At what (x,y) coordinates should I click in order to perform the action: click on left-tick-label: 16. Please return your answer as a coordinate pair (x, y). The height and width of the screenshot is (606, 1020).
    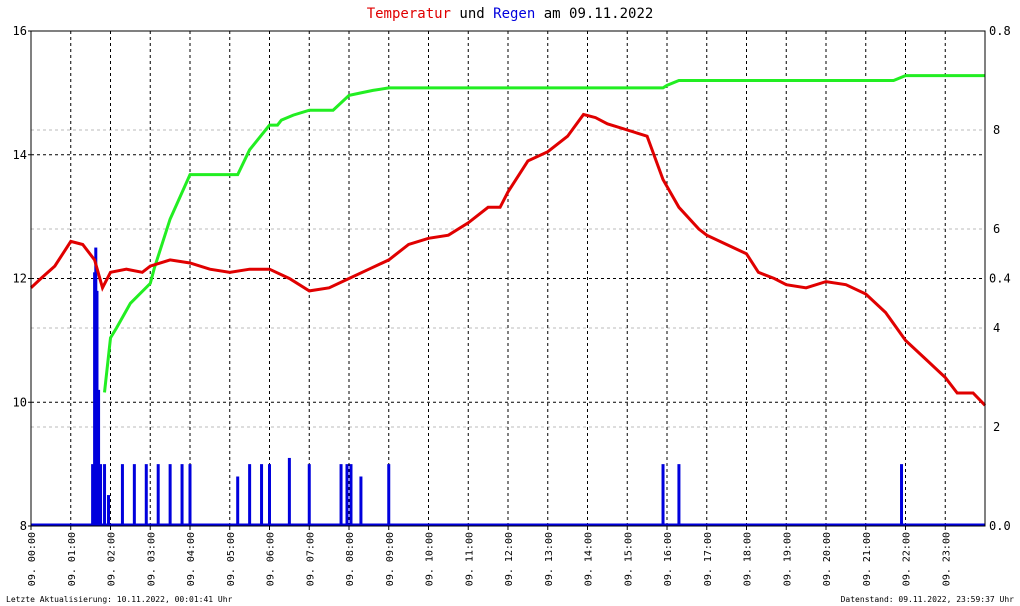
    Looking at the image, I should click on (20, 31).